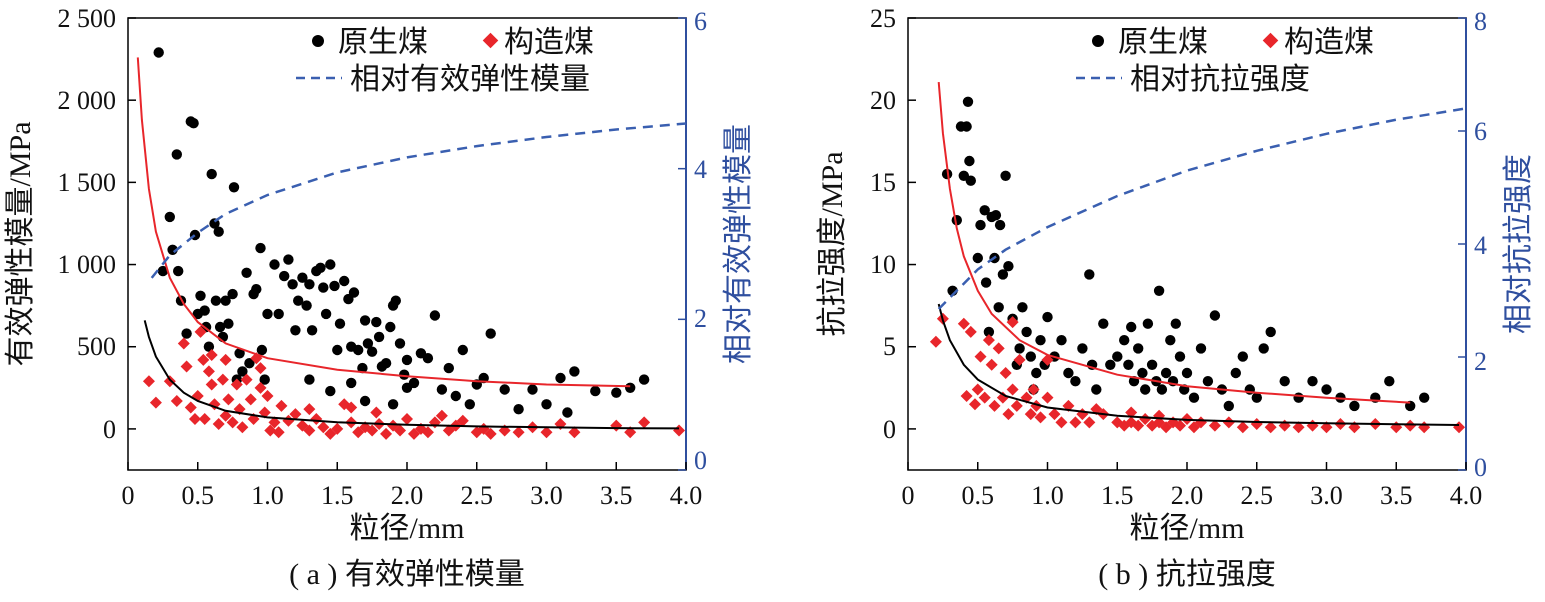 The image size is (1545, 602). What do you see at coordinates (1480, 244) in the screenshot?
I see `panel-b-y-right-ticks: 0 2 4 6 8` at bounding box center [1480, 244].